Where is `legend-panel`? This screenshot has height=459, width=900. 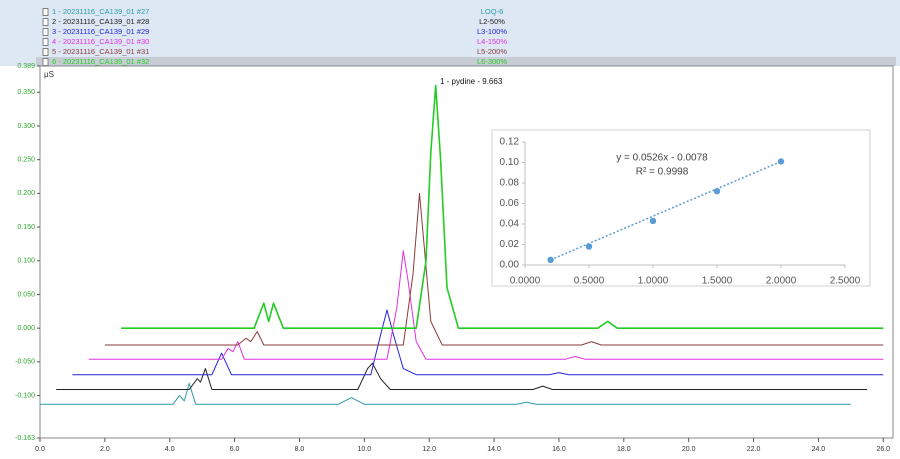
legend-panel is located at coordinates (450, 33).